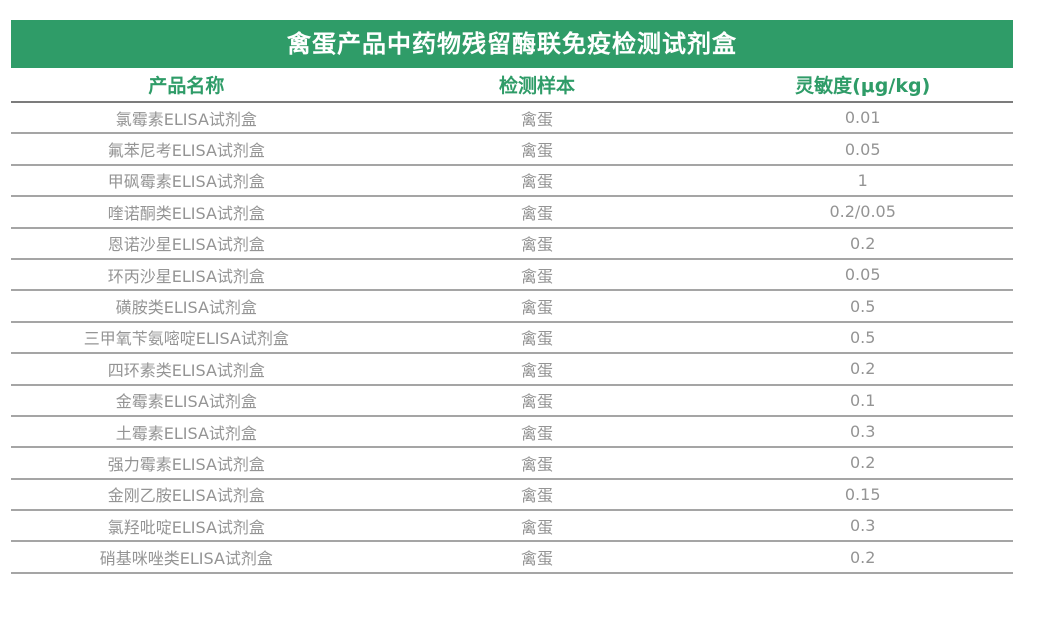 Image resolution: width=1049 pixels, height=623 pixels. I want to click on product-name-cell: 氟苯尼考ELISA试剂盒, so click(186, 149).